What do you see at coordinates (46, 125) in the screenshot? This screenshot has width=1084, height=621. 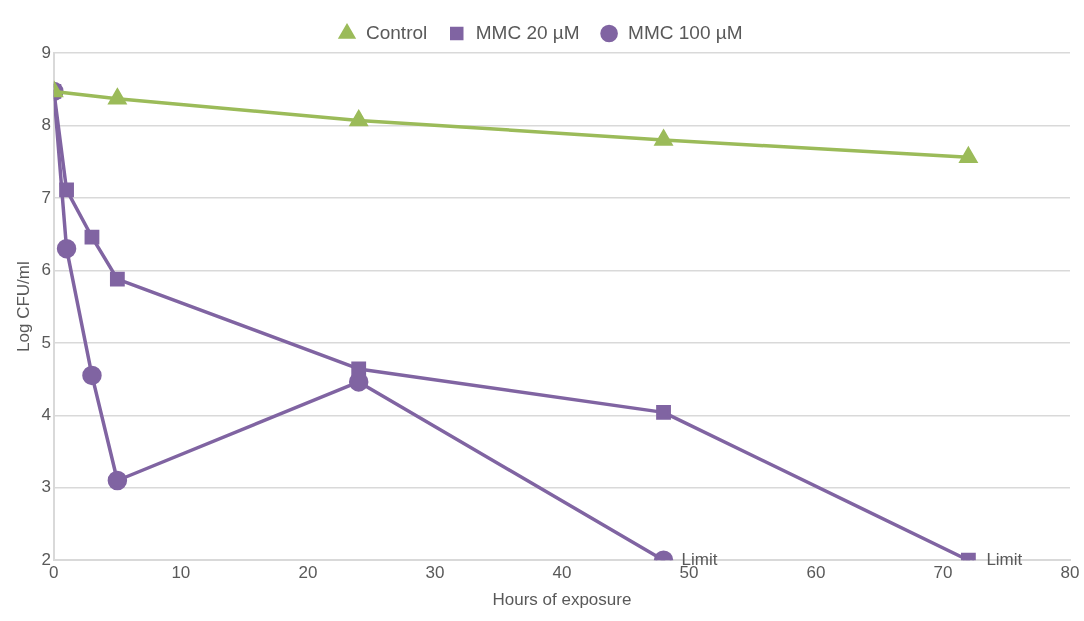 I see `y-tick-label: 8` at bounding box center [46, 125].